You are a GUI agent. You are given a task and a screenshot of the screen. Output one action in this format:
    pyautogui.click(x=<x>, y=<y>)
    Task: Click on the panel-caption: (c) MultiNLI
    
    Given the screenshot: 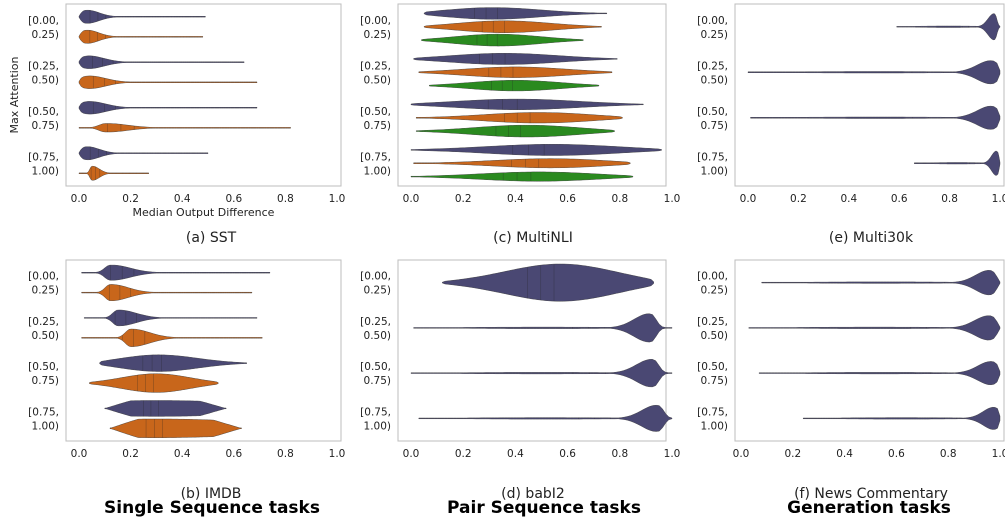 What is the action you would take?
    pyautogui.click(x=533, y=238)
    